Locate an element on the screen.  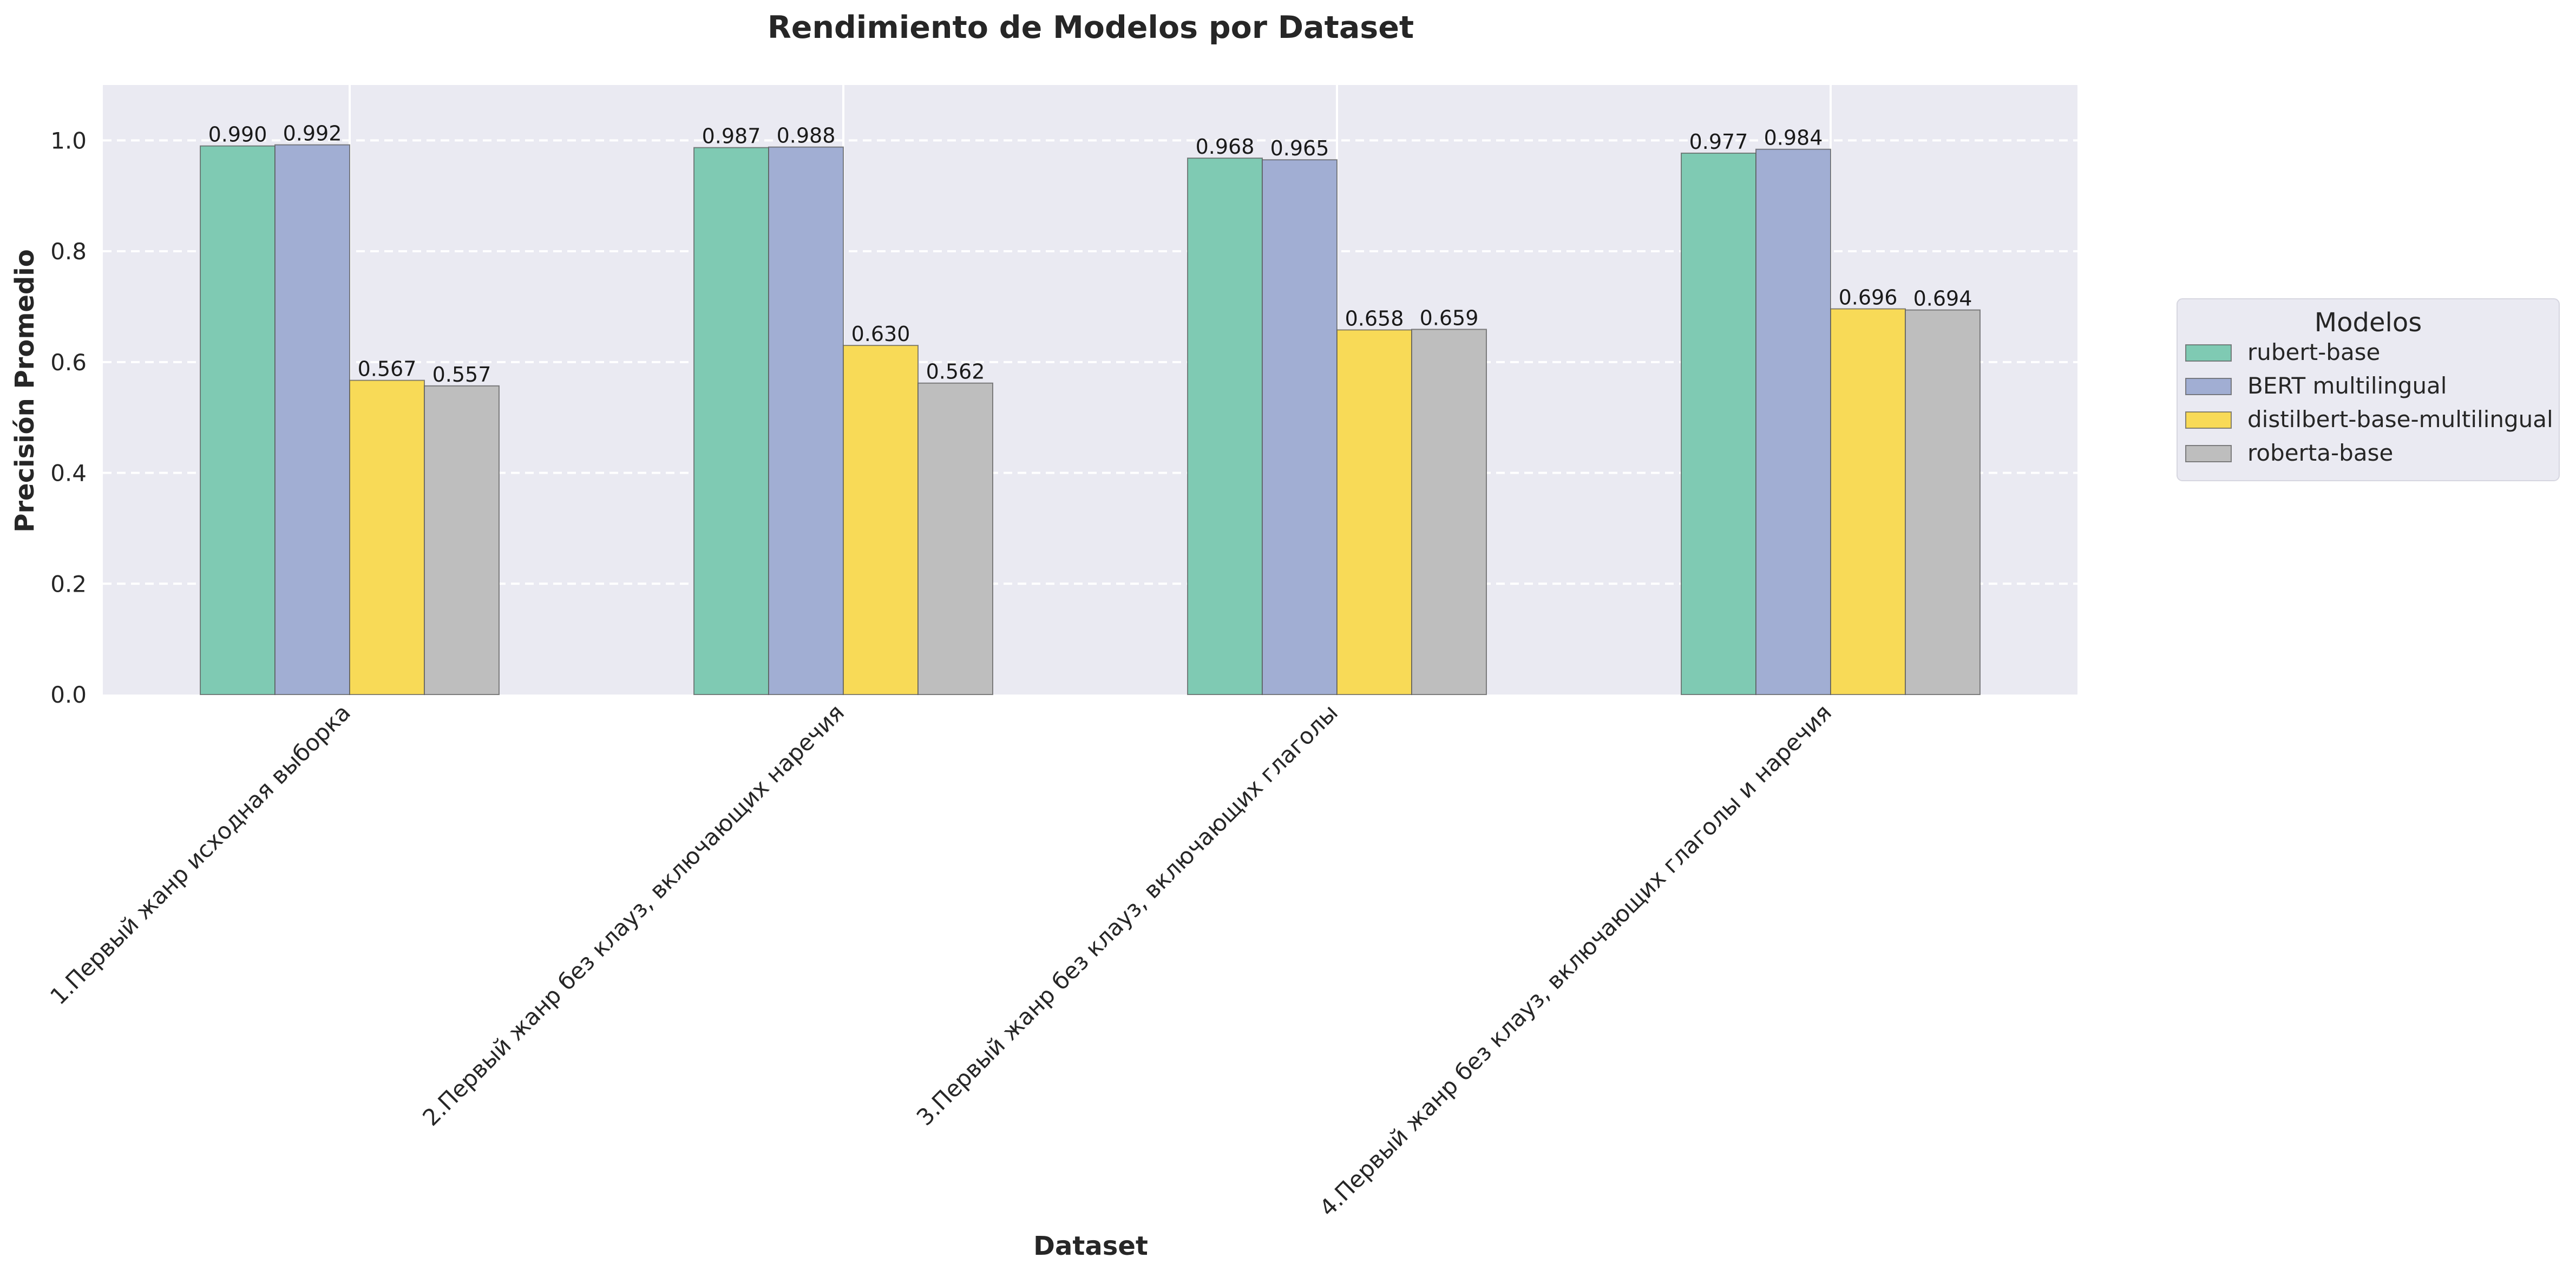
y-tick-label: 0.8 is located at coordinates (68, 252).